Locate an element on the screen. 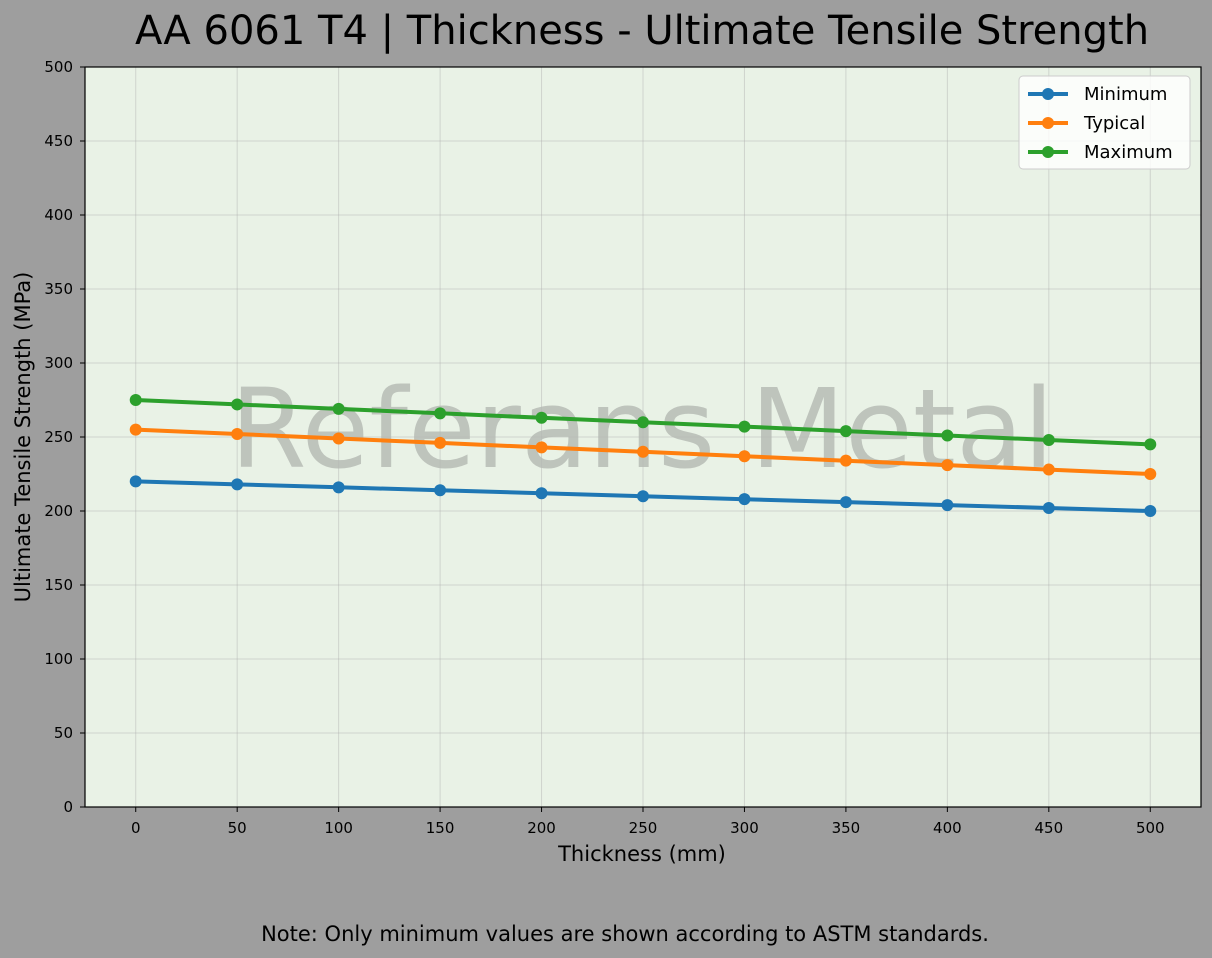  legend: Minimum Typical Maximum is located at coordinates (1104, 122).